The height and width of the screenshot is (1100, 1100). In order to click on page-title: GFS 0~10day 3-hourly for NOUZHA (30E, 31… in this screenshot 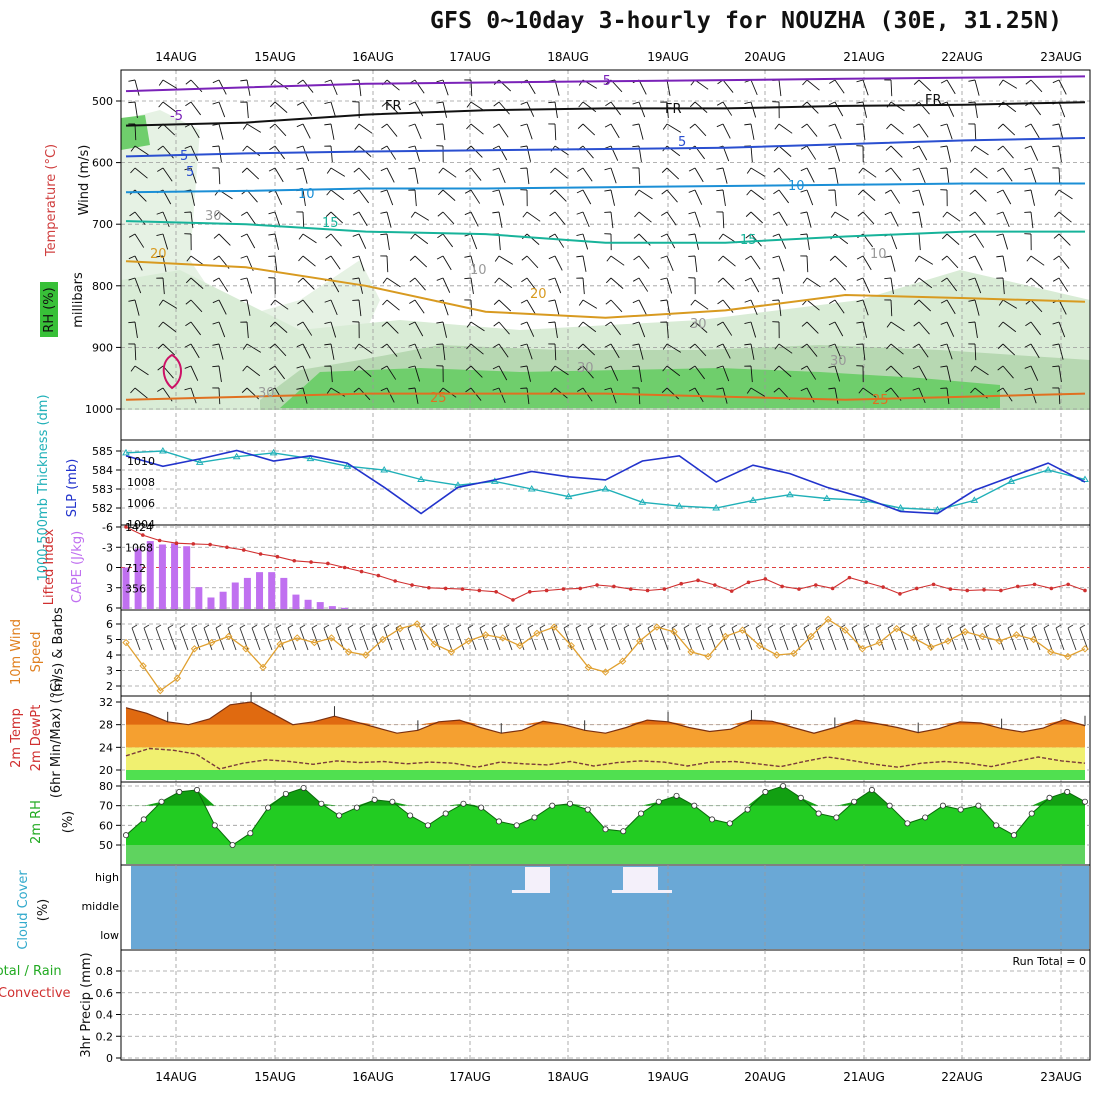, I will do `click(746, 21)`.